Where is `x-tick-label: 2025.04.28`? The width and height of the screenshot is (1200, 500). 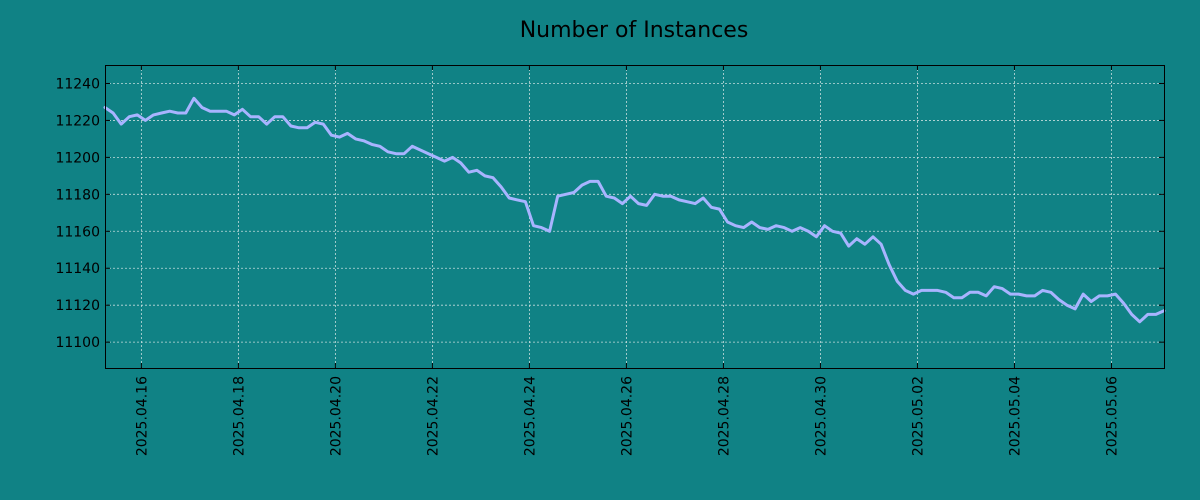
x-tick-label: 2025.04.28 is located at coordinates (724, 416).